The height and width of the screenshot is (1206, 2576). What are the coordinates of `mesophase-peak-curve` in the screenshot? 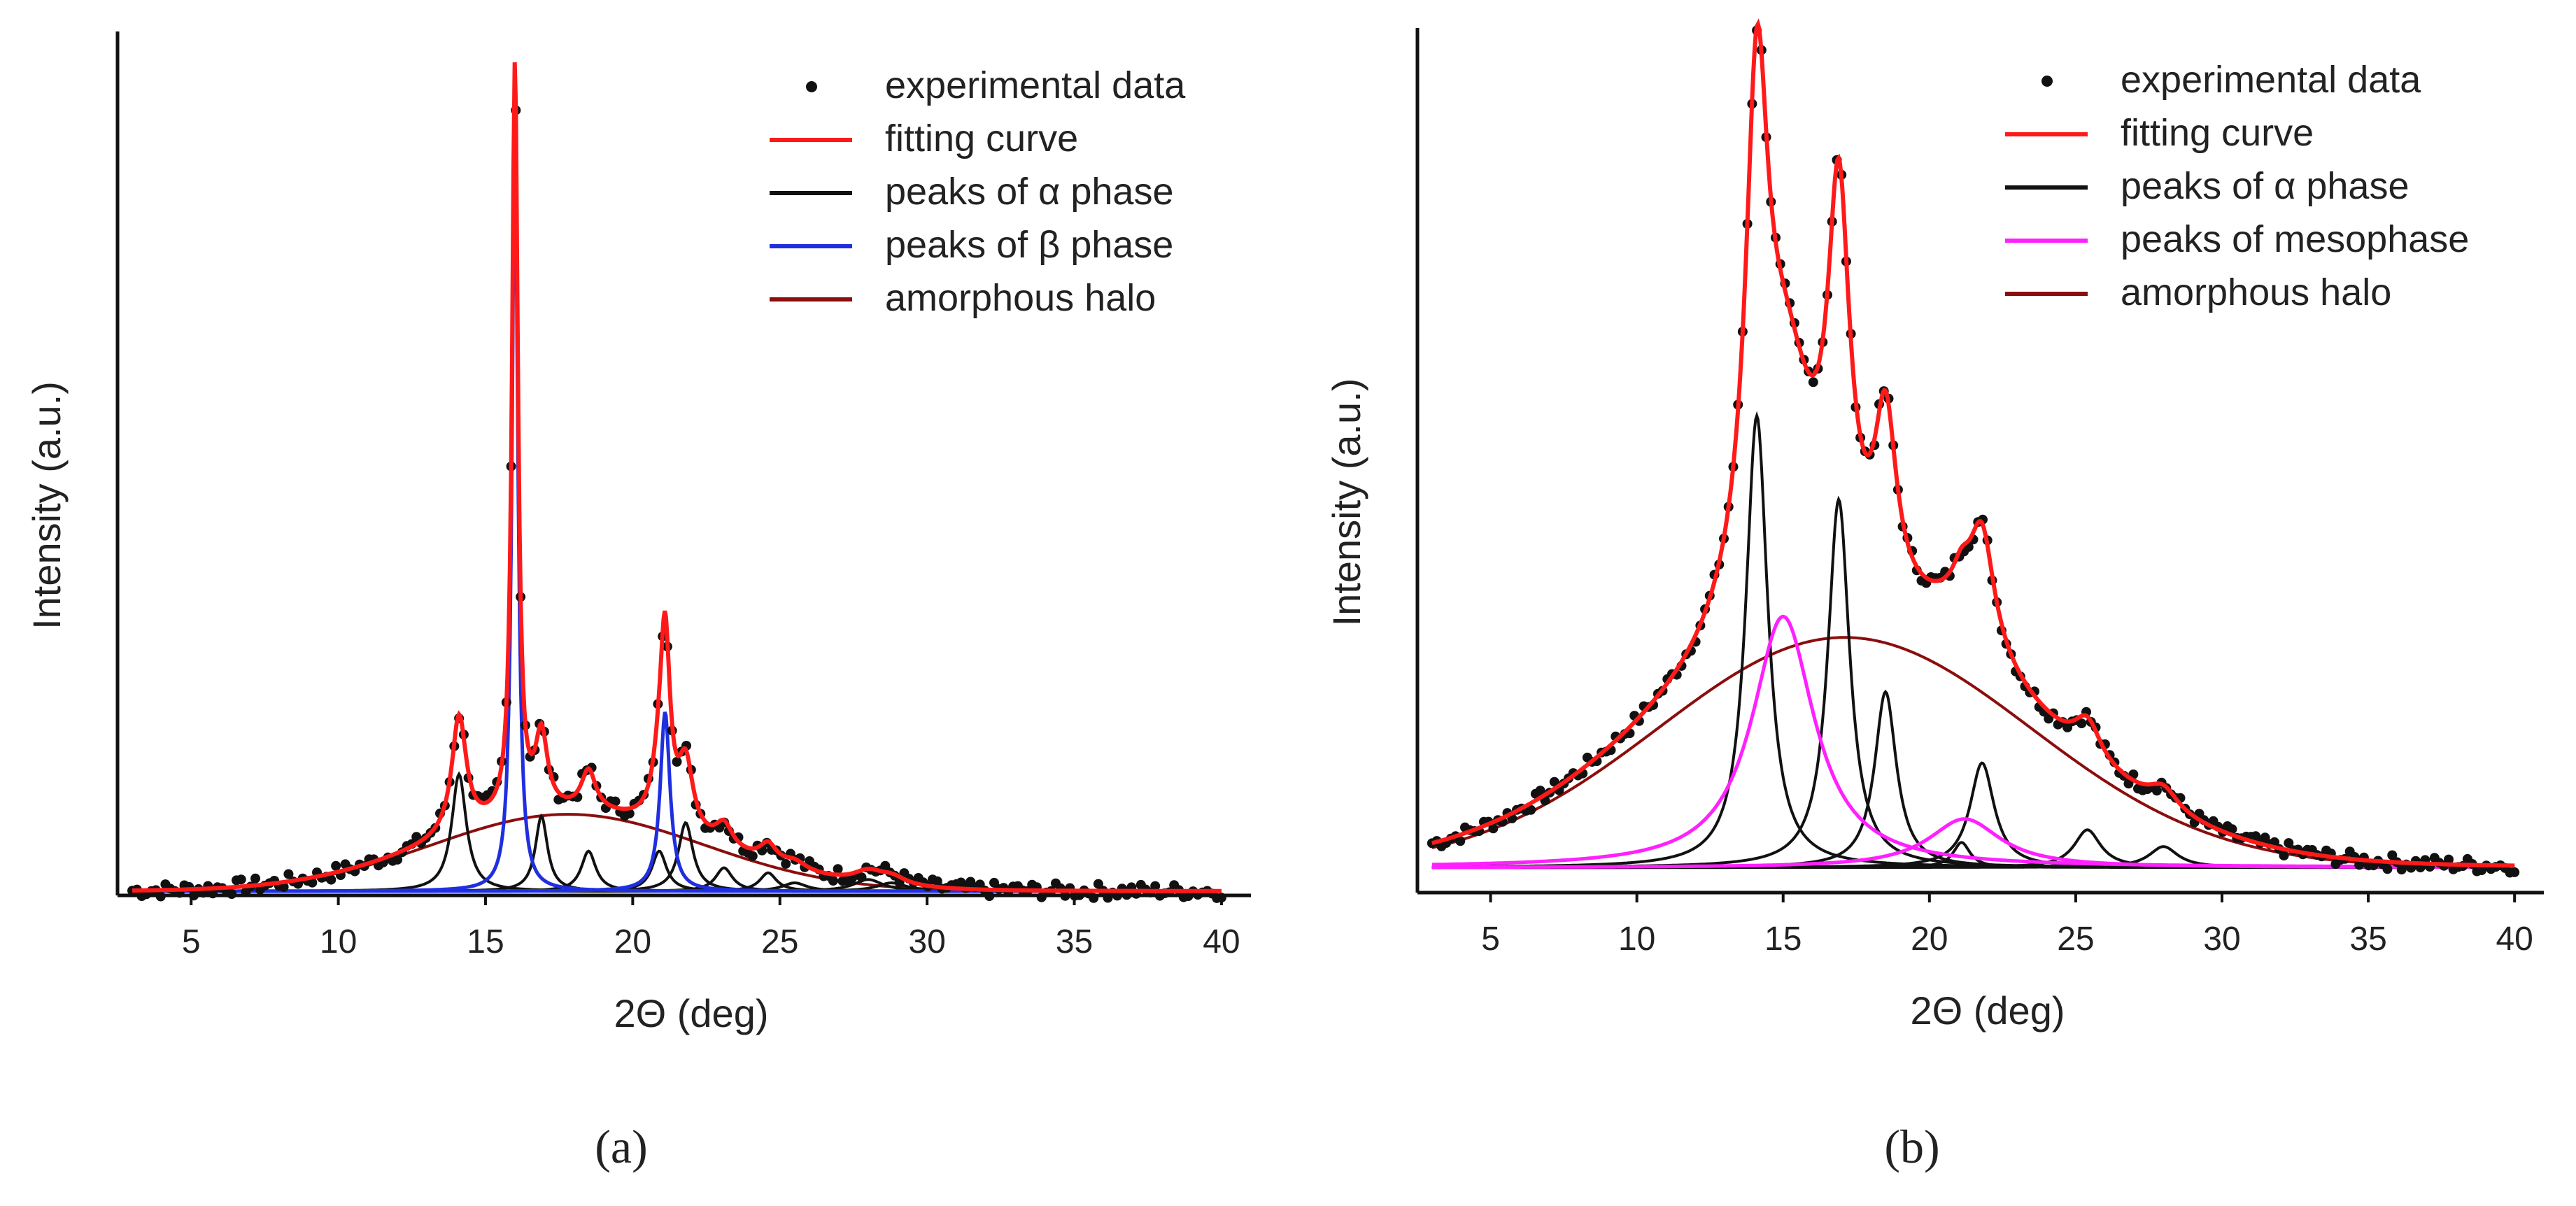 It's located at (1973, 741).